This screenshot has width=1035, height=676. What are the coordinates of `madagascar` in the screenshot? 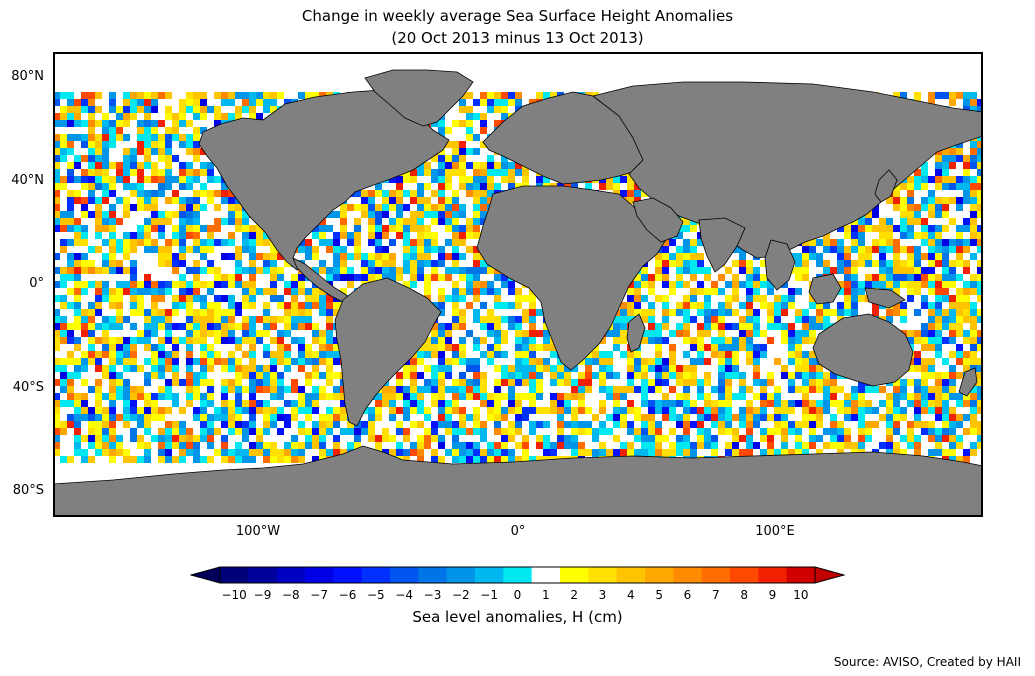 It's located at (636, 333).